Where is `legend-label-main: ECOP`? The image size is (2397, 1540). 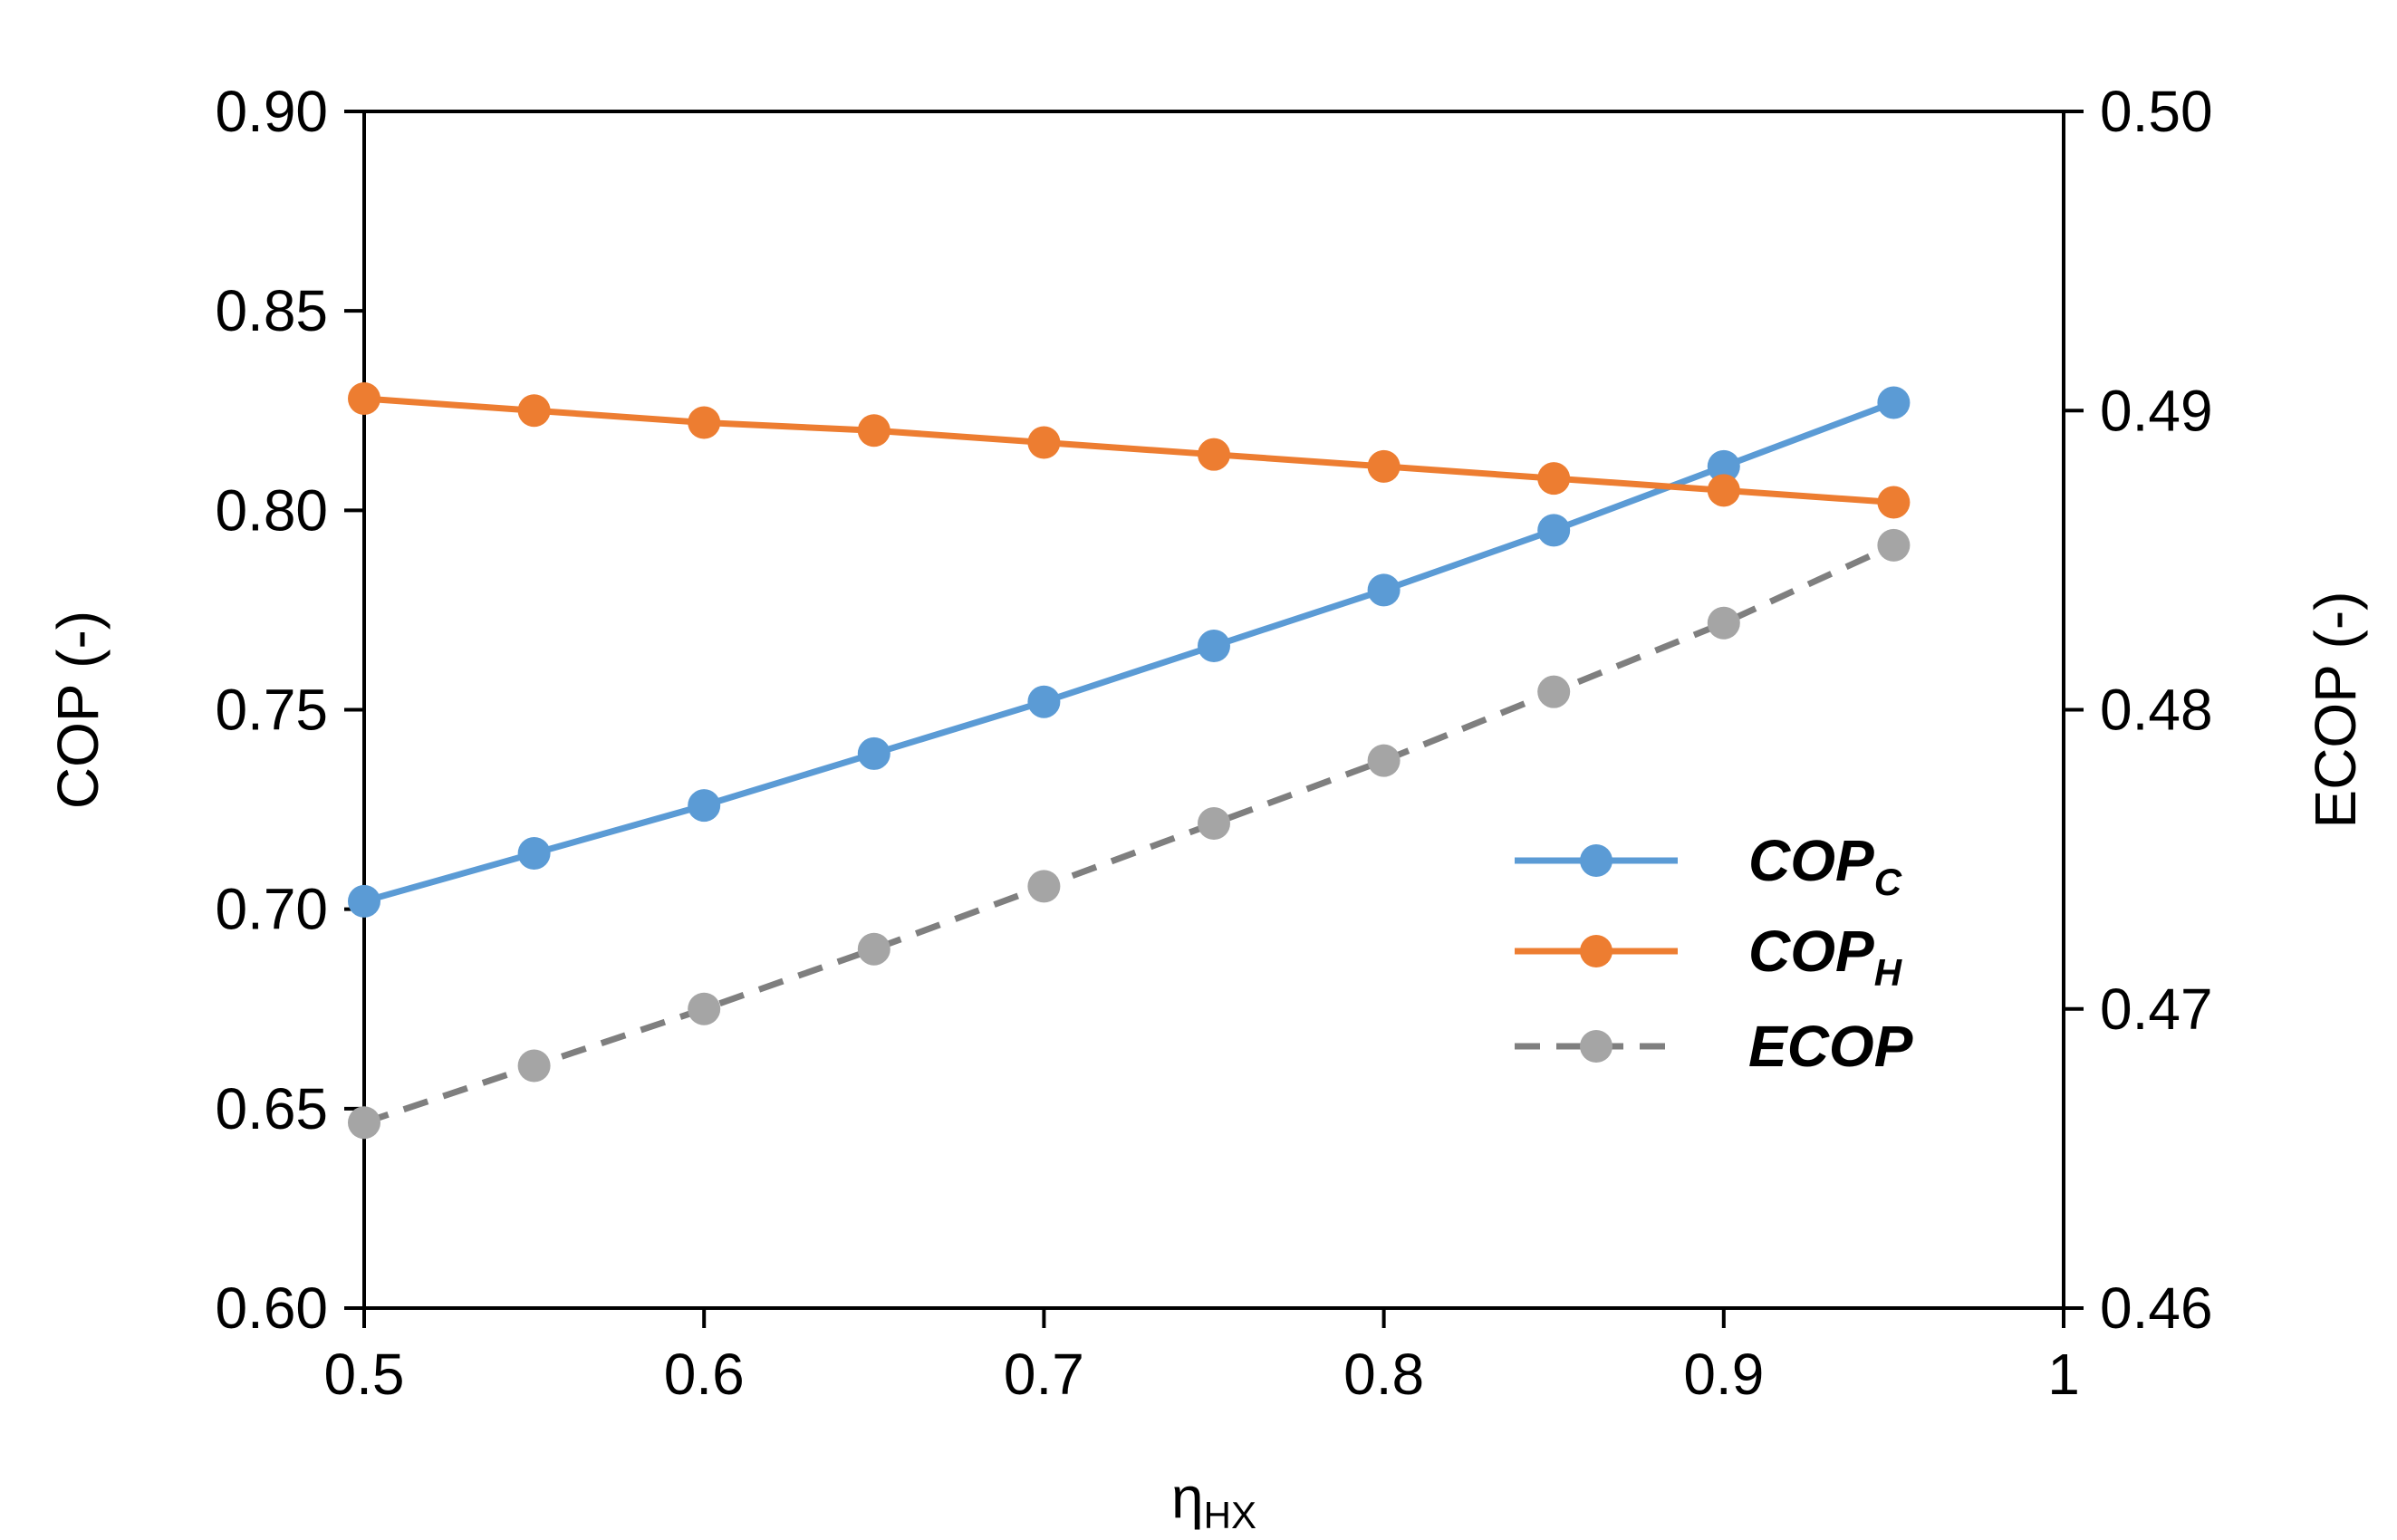
legend-label-main: ECOP is located at coordinates (1830, 1046).